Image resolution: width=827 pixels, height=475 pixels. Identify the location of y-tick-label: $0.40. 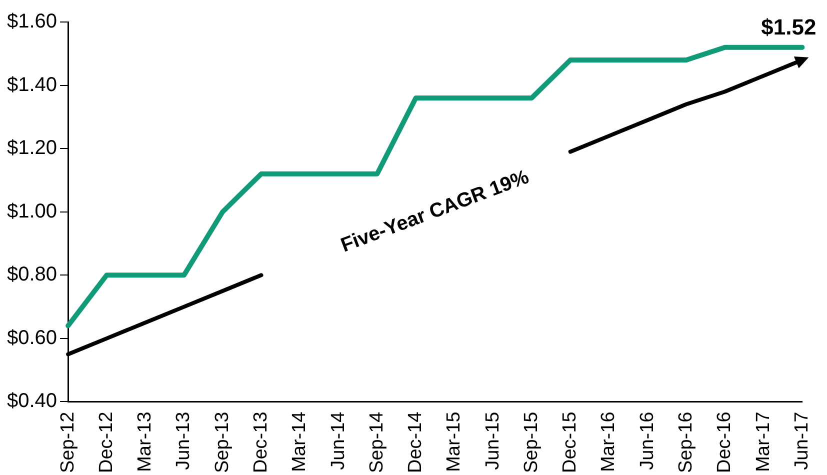
(32, 401).